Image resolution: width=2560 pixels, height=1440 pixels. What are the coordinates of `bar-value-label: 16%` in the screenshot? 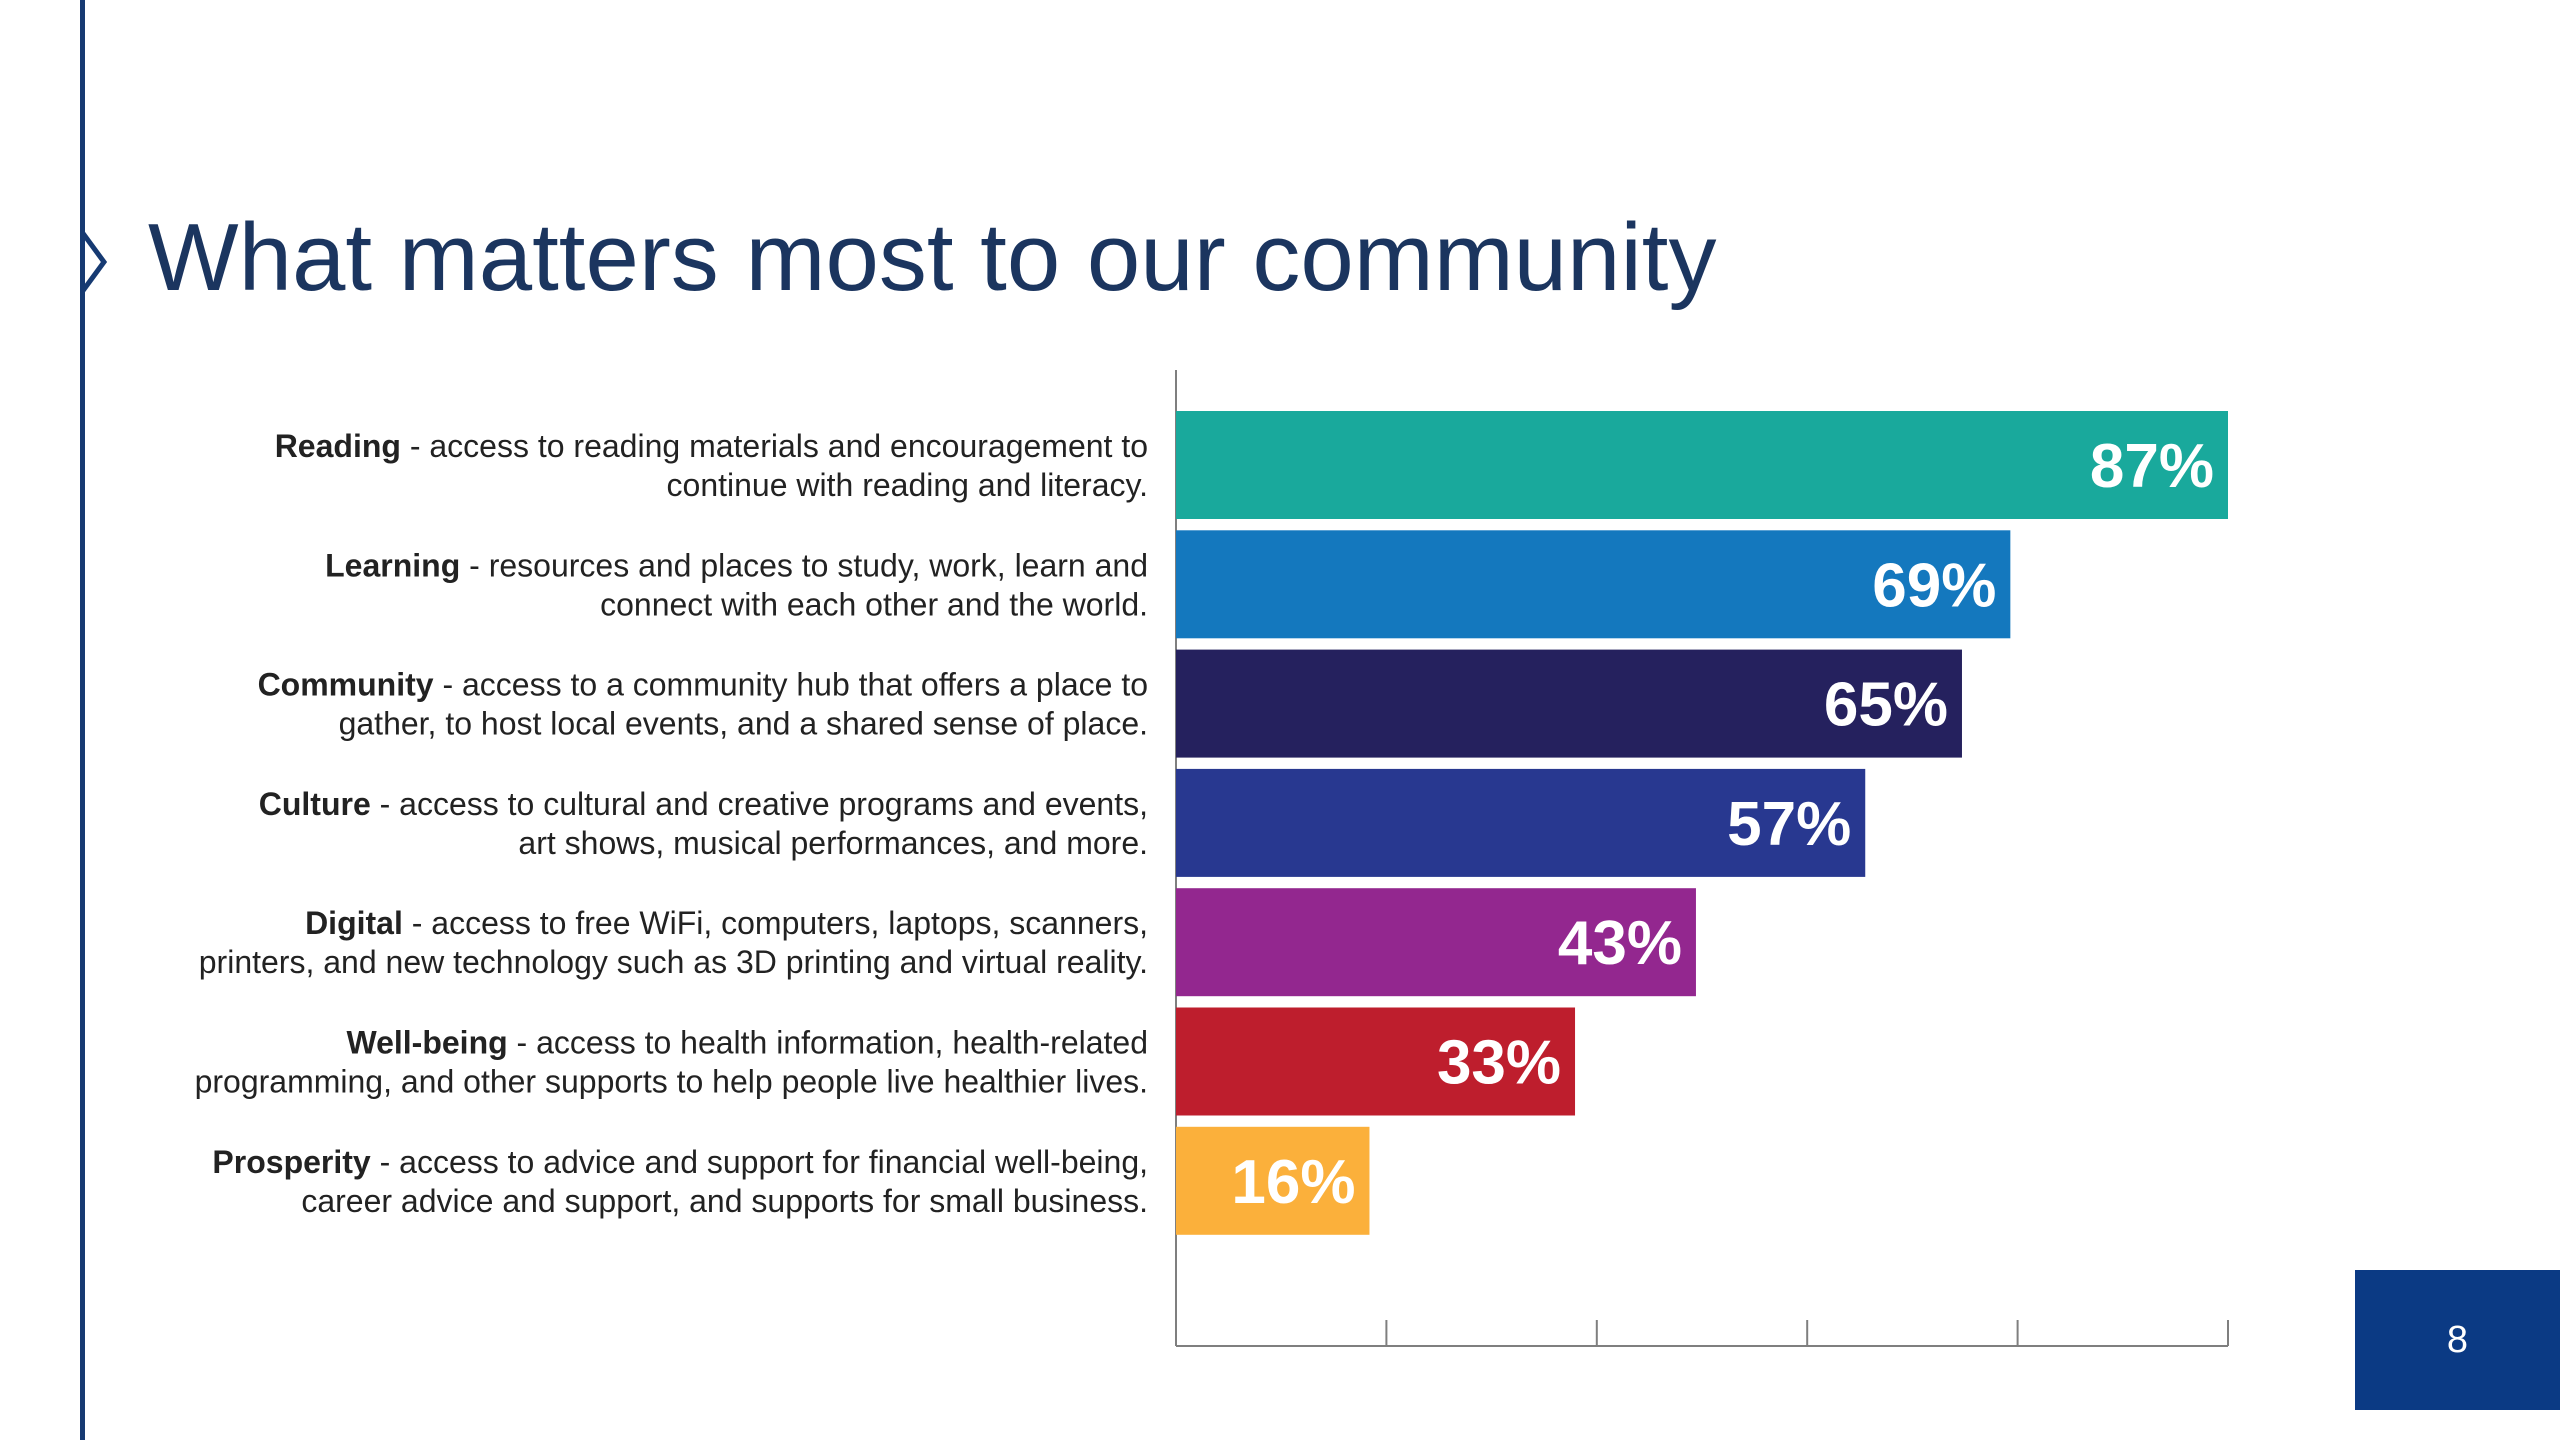 It's located at (1293, 1182).